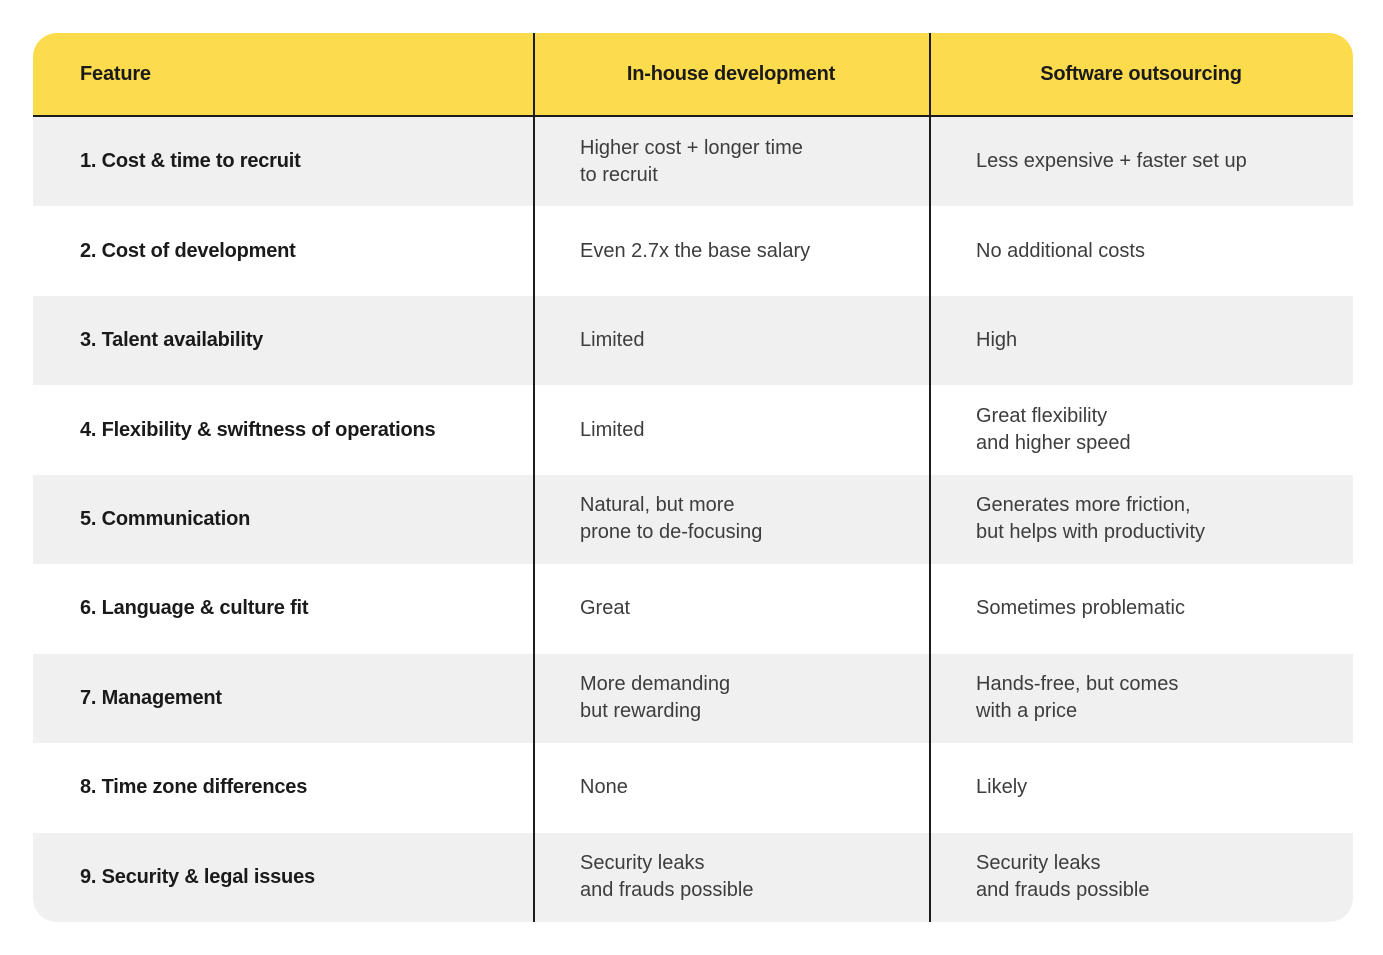 The width and height of the screenshot is (1383, 955). What do you see at coordinates (1060, 250) in the screenshot?
I see `outsourcing-cell: No additional costs` at bounding box center [1060, 250].